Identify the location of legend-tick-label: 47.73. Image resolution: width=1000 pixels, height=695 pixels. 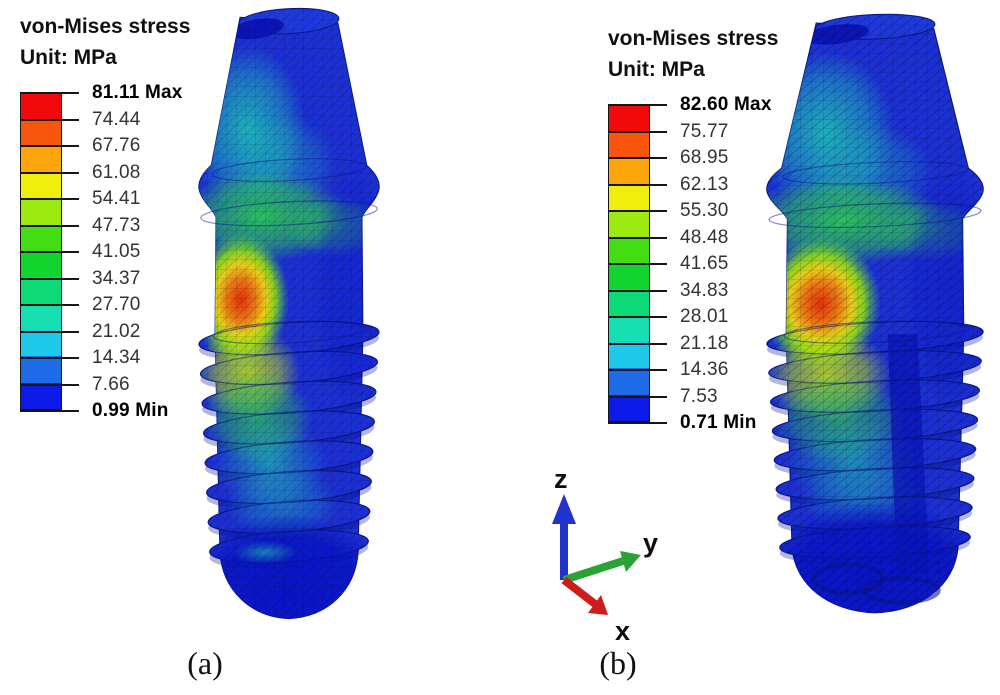
(116, 225).